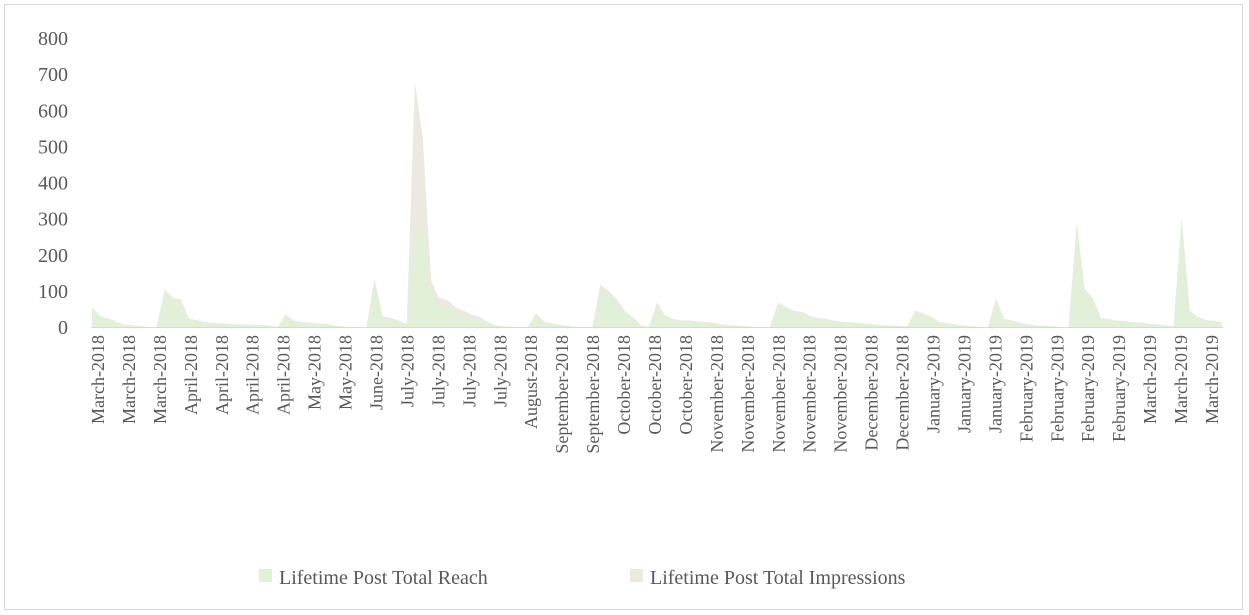  I want to click on y-tick-label: 400, so click(53, 184).